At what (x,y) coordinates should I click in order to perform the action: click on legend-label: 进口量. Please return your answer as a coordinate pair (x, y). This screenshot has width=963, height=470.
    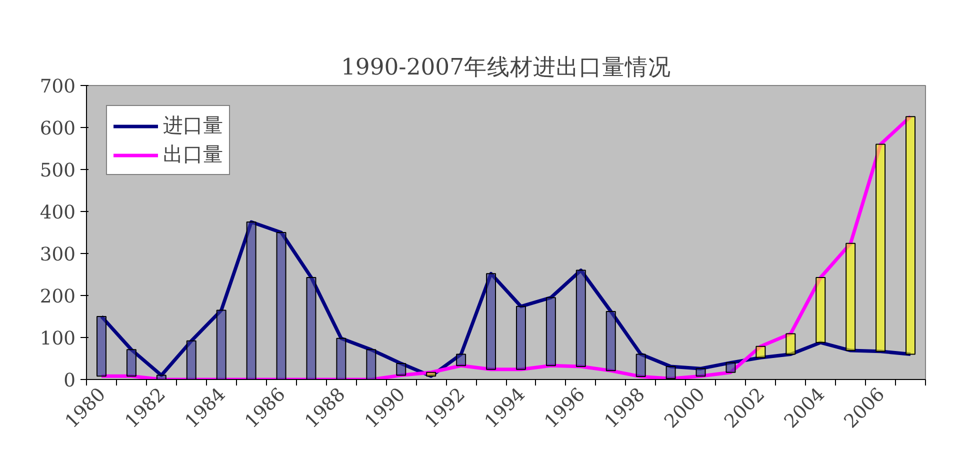
    Looking at the image, I should click on (193, 125).